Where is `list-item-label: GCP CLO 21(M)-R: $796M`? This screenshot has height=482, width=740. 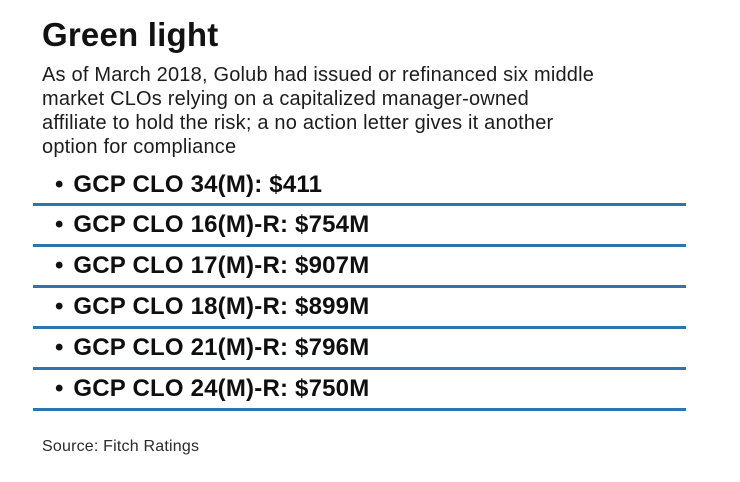
list-item-label: GCP CLO 21(M)-R: $796M is located at coordinates (221, 347).